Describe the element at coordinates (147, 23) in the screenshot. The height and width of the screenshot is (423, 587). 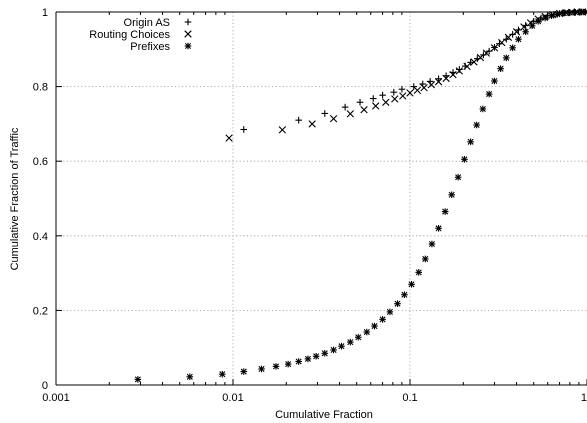
I see `legend-label: Origin AS` at that location.